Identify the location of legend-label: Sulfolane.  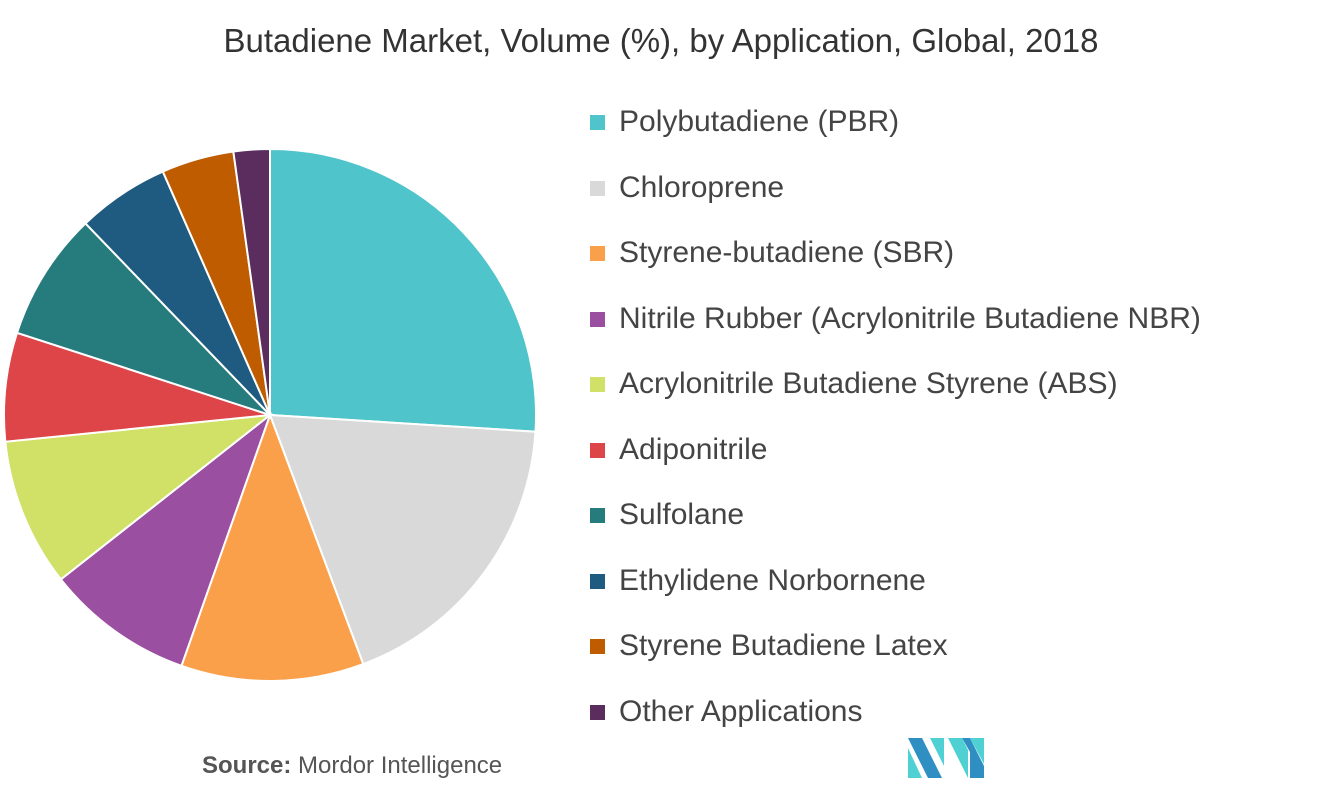
(682, 514).